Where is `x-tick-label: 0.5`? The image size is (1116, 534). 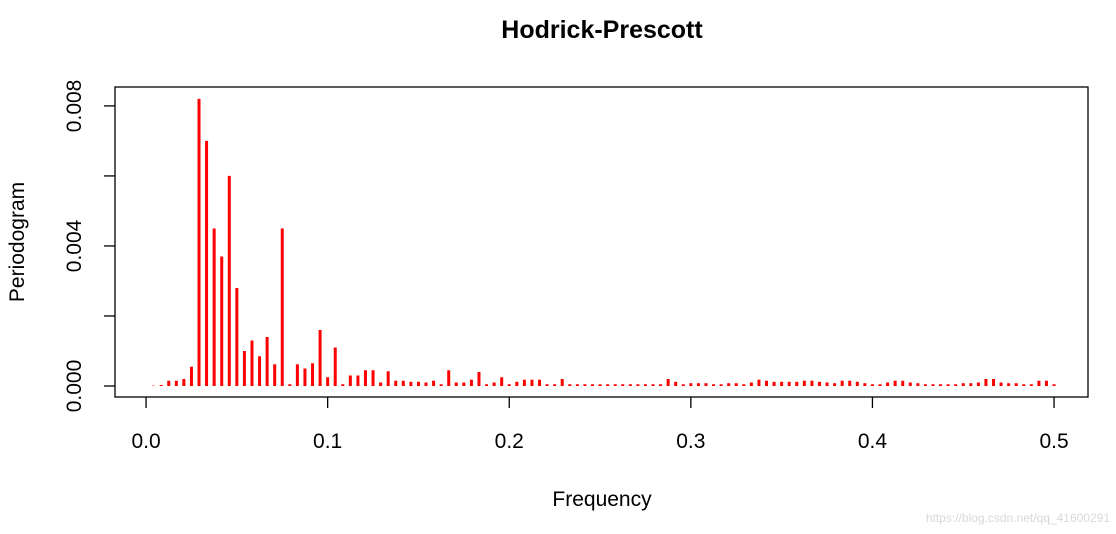
x-tick-label: 0.5 is located at coordinates (1053, 441).